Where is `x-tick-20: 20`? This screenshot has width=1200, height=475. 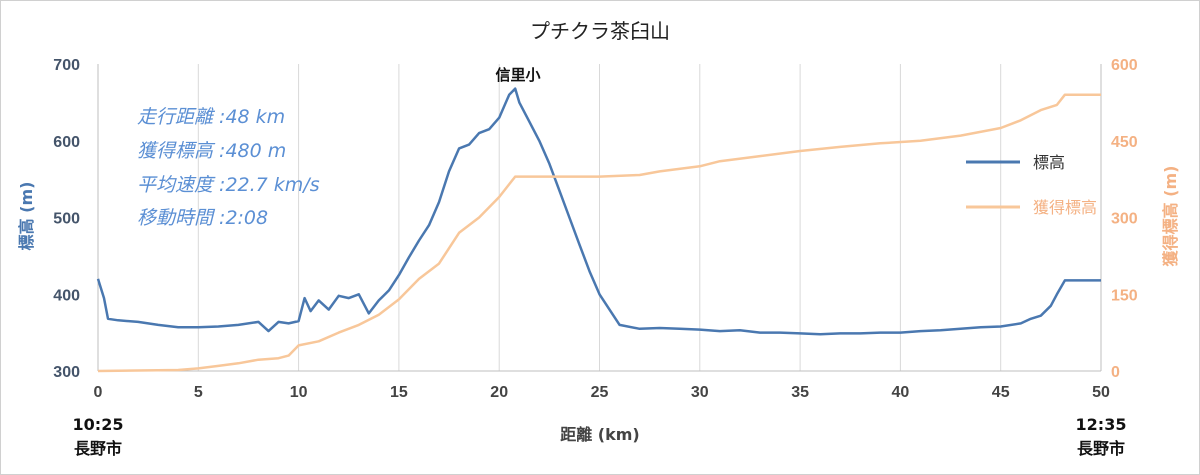
x-tick-20: 20 is located at coordinates (499, 392).